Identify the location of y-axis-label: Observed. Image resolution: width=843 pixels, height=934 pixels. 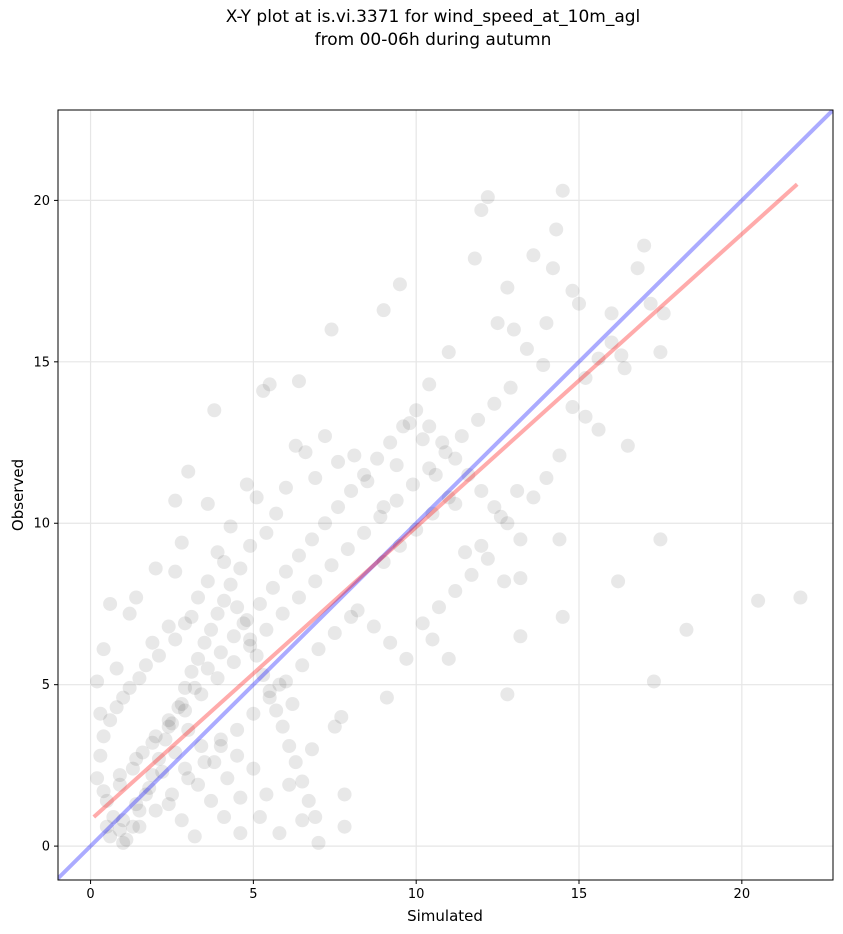
(18, 495).